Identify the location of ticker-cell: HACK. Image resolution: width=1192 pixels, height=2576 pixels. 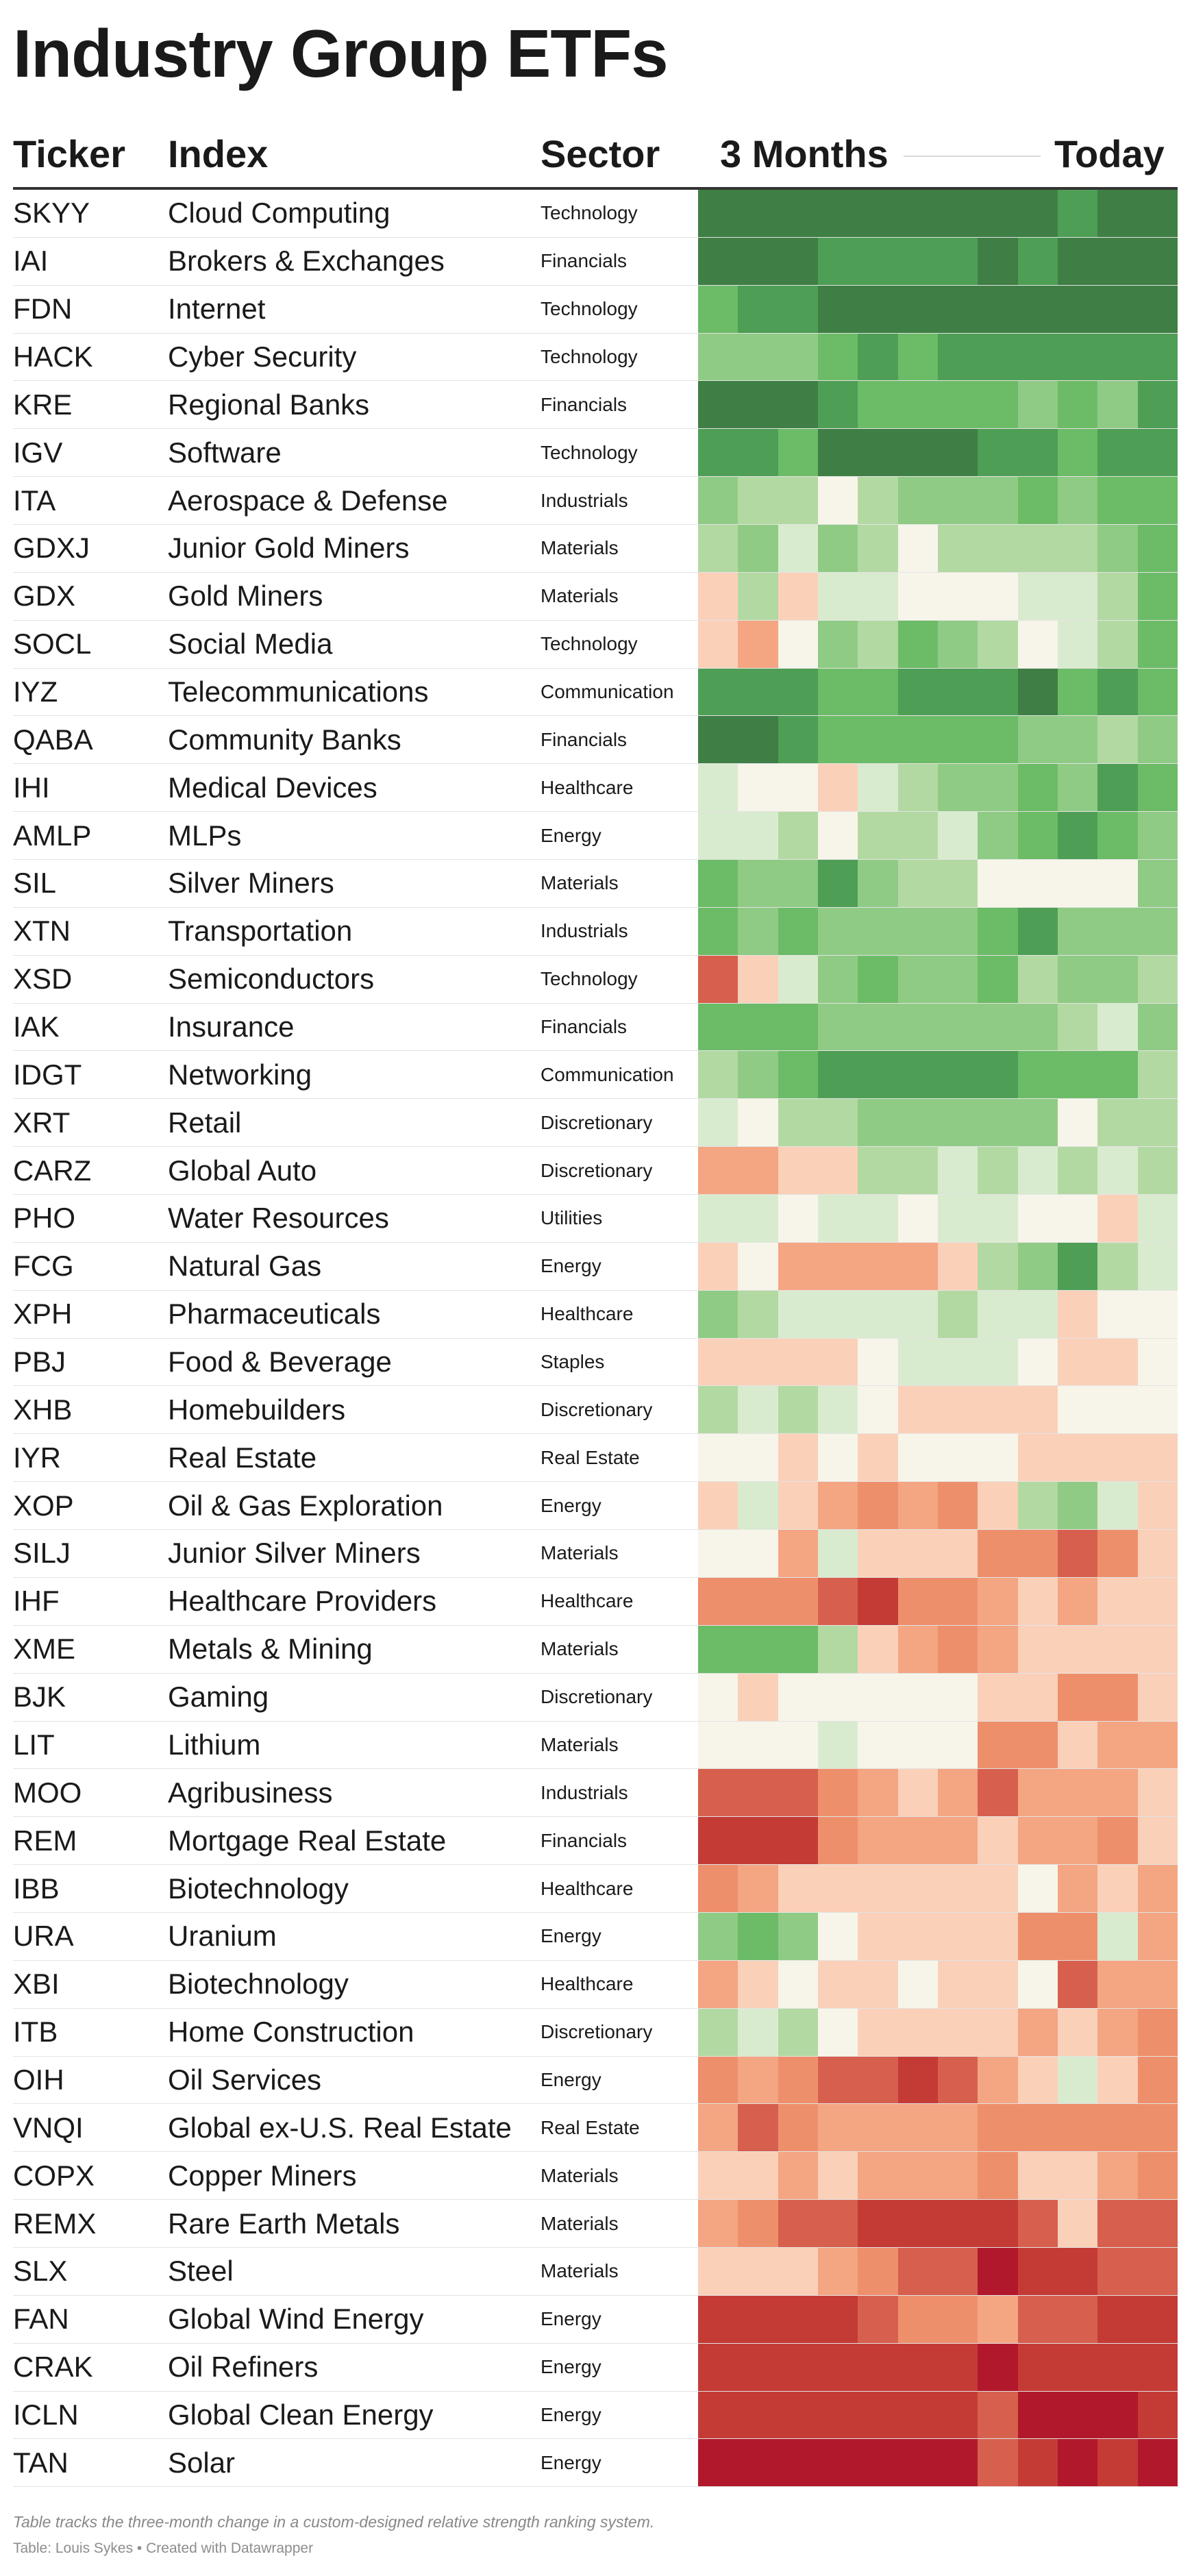
(53, 356).